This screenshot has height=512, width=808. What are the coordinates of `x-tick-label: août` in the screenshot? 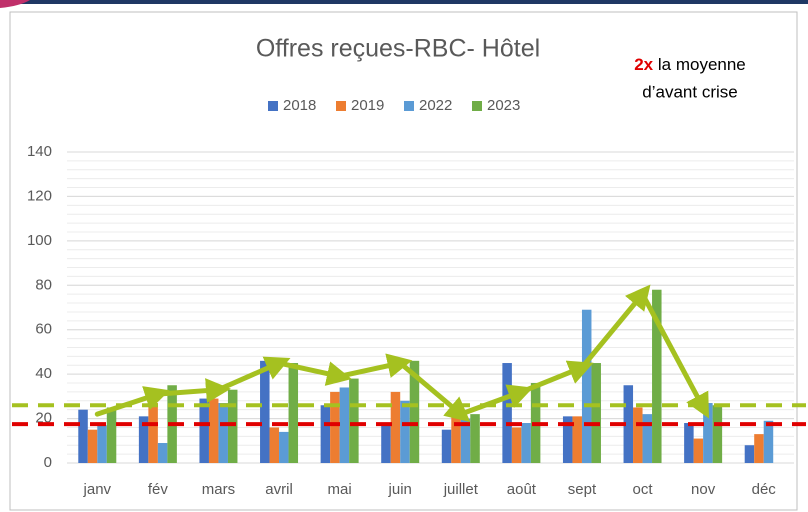 It's located at (522, 489).